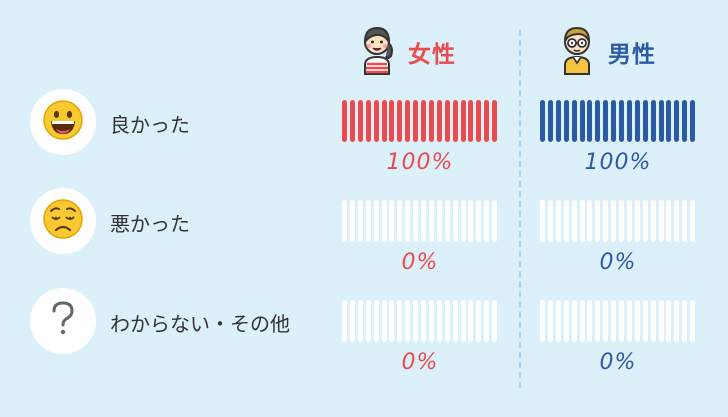  Describe the element at coordinates (200, 324) in the screenshot. I see `row-label-other: わからない・その他` at that location.